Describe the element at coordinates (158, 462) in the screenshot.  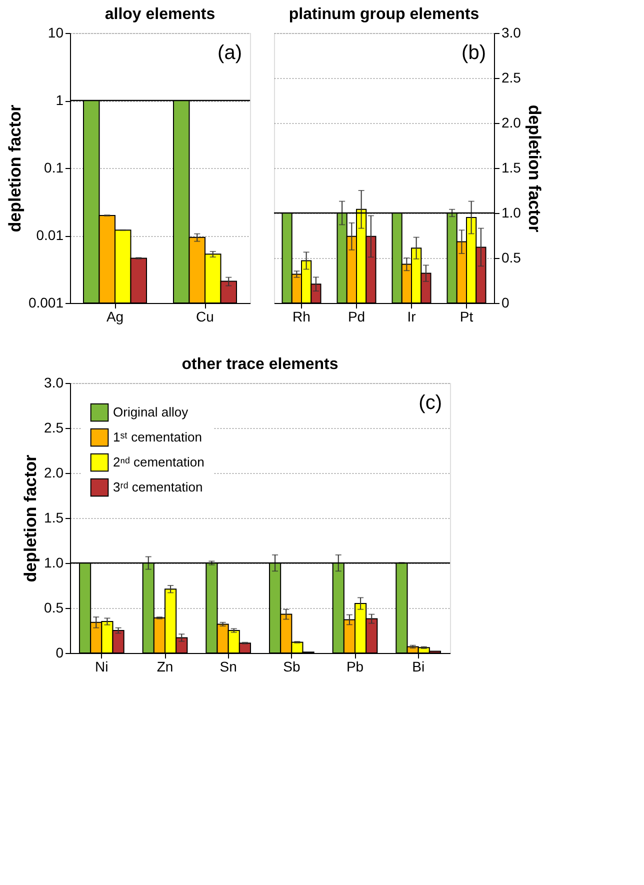
I see `legend-label: 2ⁿᵈ cementation` at that location.